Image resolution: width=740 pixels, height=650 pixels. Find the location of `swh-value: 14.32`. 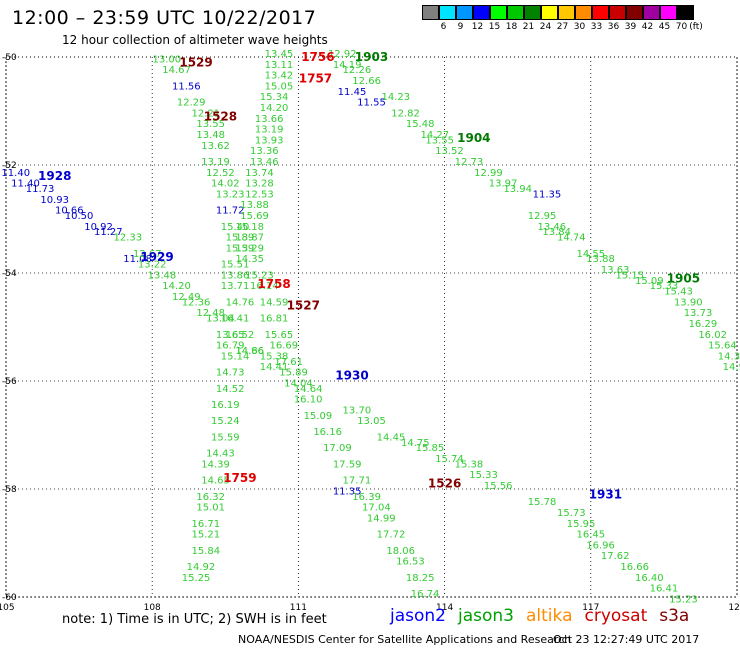

swh-value: 14.32 is located at coordinates (729, 356).